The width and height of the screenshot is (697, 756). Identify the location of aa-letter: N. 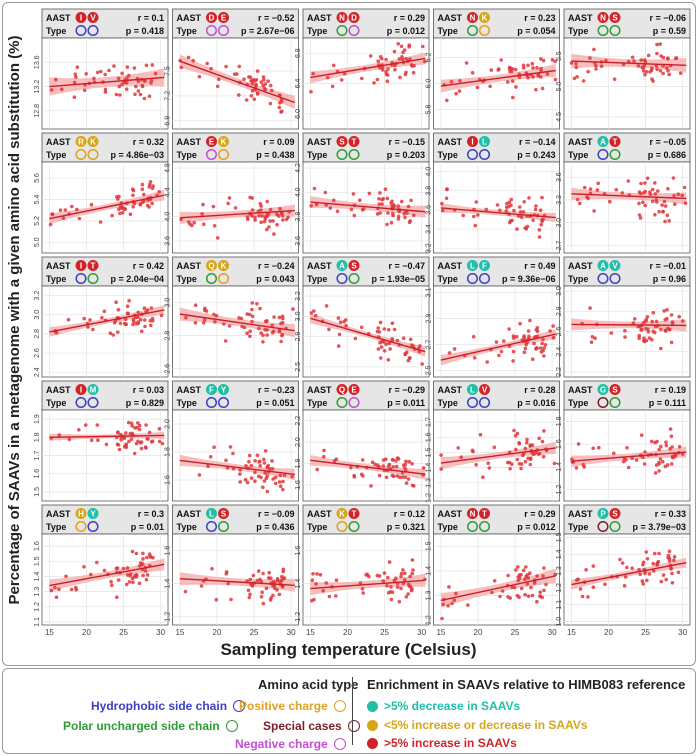
(473, 18).